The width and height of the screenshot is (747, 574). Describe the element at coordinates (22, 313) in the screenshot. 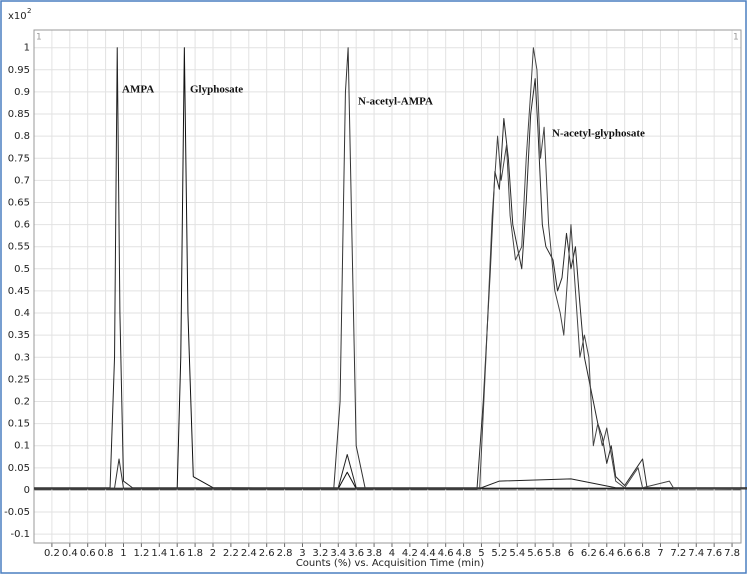

I see `y-tick-label: 0.4` at that location.